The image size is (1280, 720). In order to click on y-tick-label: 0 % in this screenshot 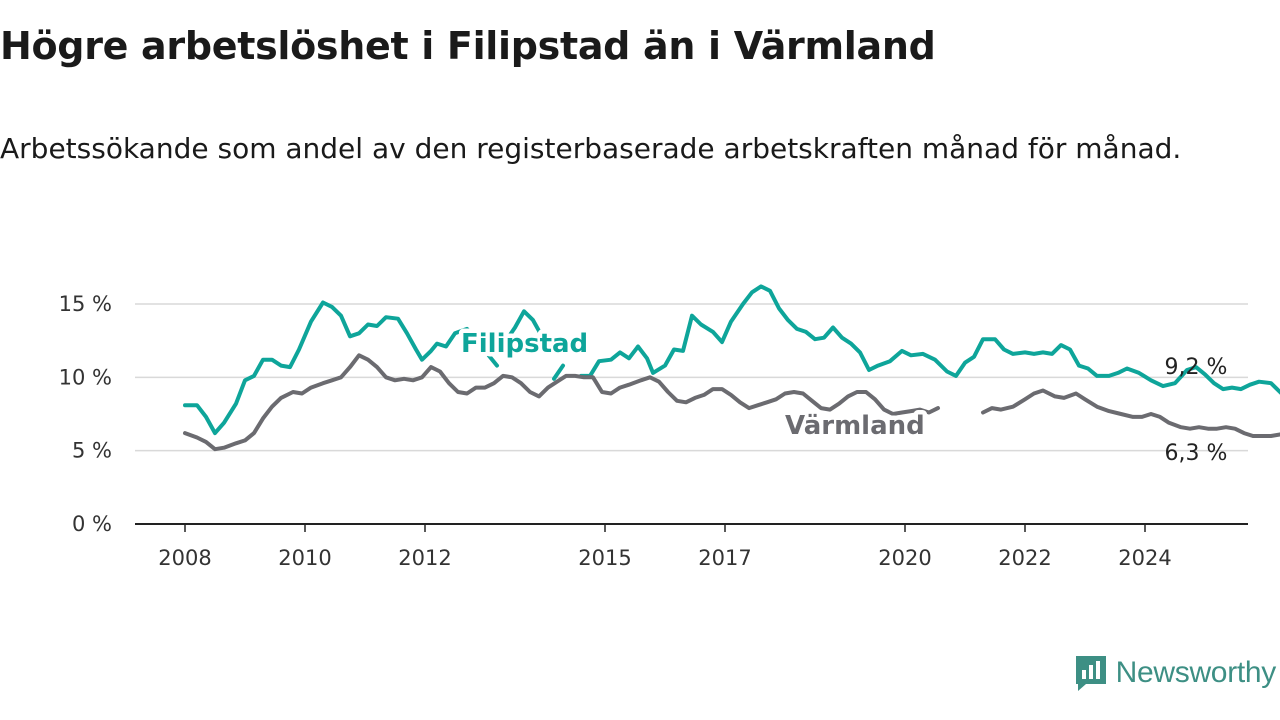, I will do `click(92, 524)`.